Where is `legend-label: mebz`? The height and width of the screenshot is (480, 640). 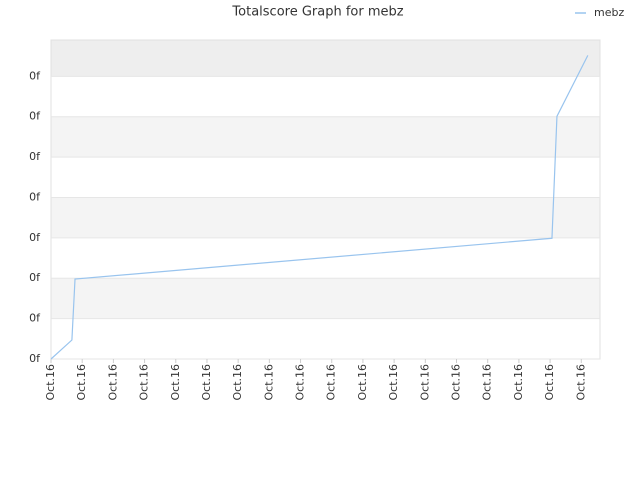 legend-label: mebz is located at coordinates (609, 12).